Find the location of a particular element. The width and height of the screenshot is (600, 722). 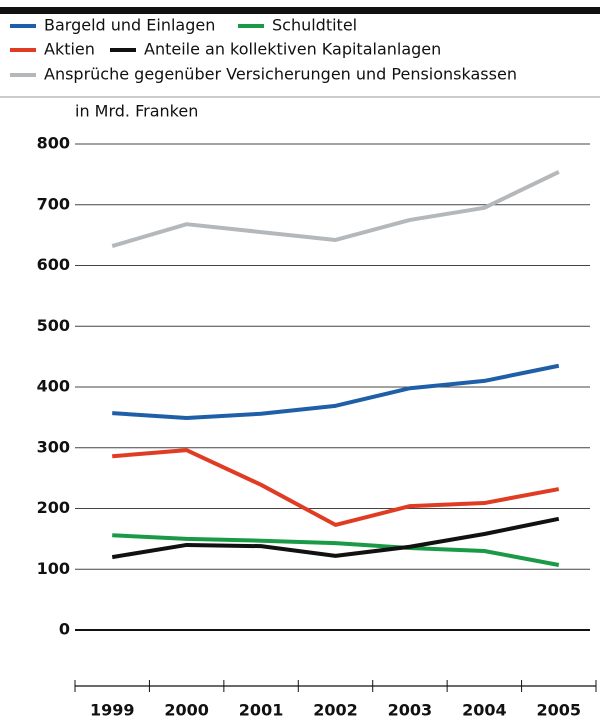

x-tick-label: 2002 is located at coordinates (335, 710).